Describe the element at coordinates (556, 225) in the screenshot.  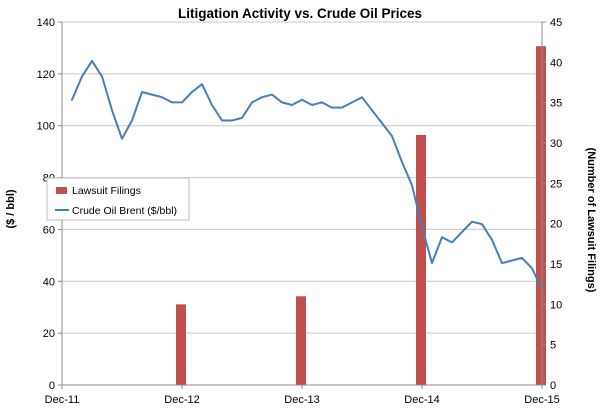
I see `y-right-tick-label: 20` at that location.